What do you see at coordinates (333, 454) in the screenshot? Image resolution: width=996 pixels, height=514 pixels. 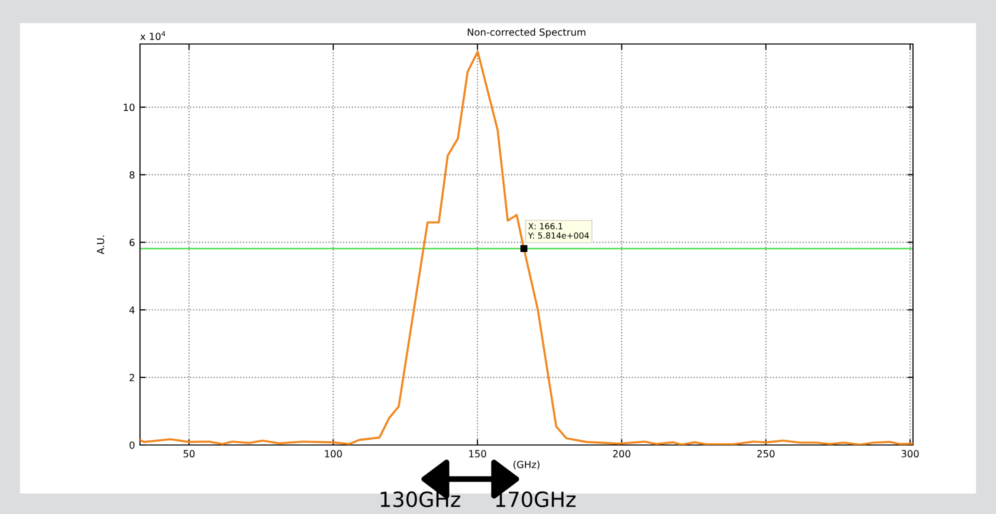 I see `x-tick-label: 100` at bounding box center [333, 454].